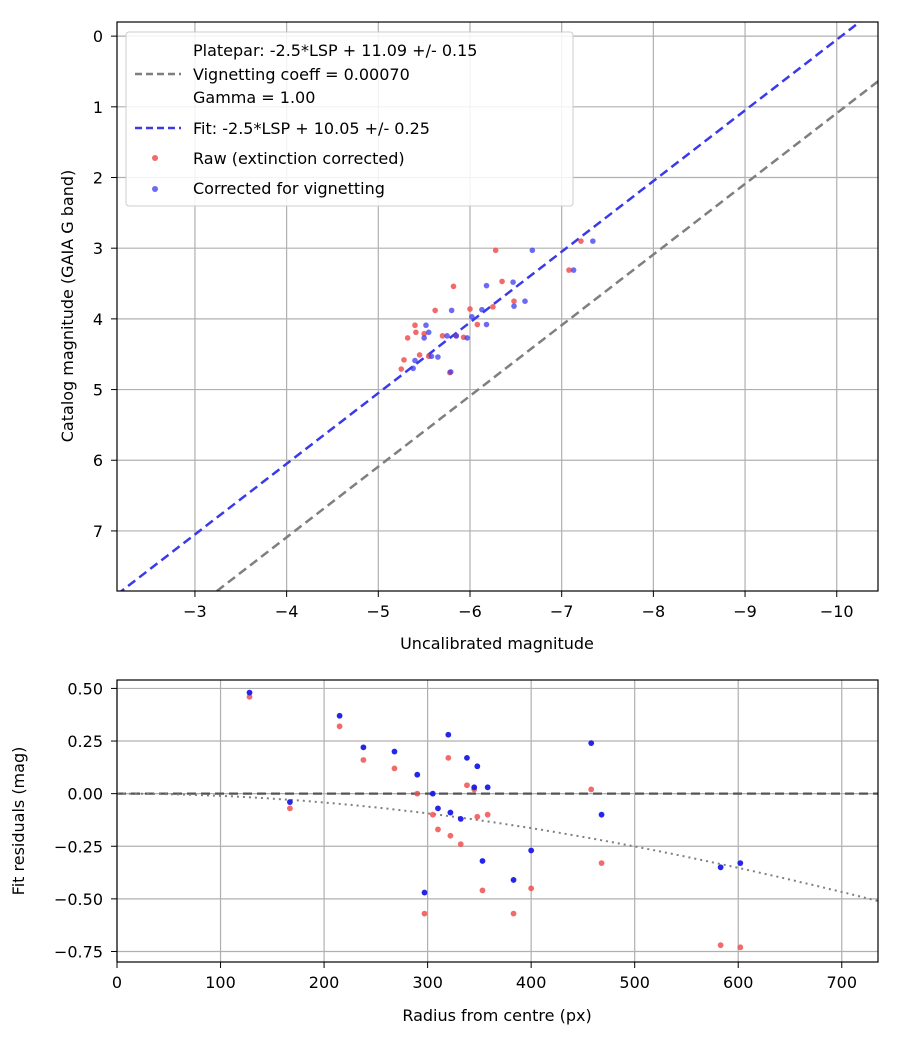 The image size is (900, 1050). Describe the element at coordinates (98, 178) in the screenshot. I see `y-tick-label: 2` at that location.